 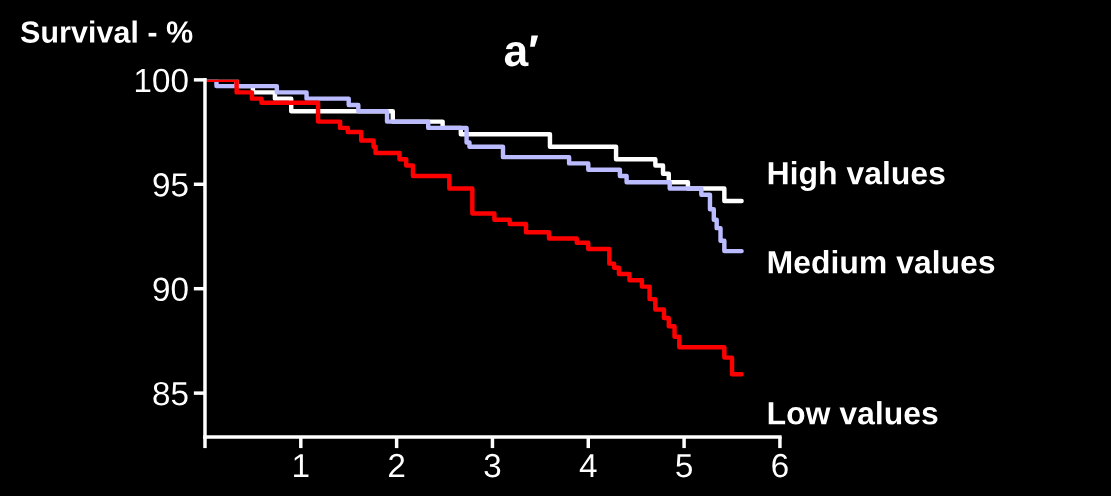 What do you see at coordinates (853, 413) in the screenshot?
I see `series-label: Low values` at bounding box center [853, 413].